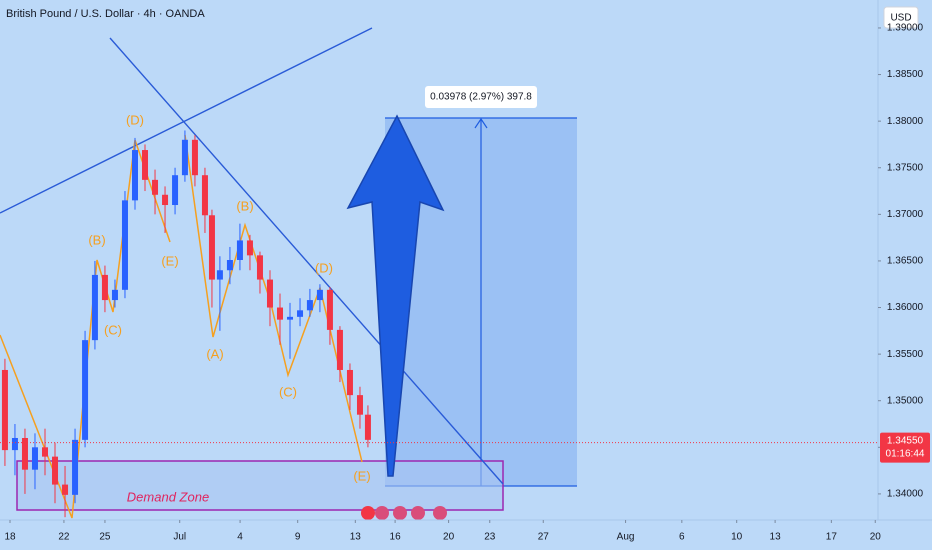  What do you see at coordinates (905, 453) in the screenshot?
I see `countdown: 01:16:44` at bounding box center [905, 453].